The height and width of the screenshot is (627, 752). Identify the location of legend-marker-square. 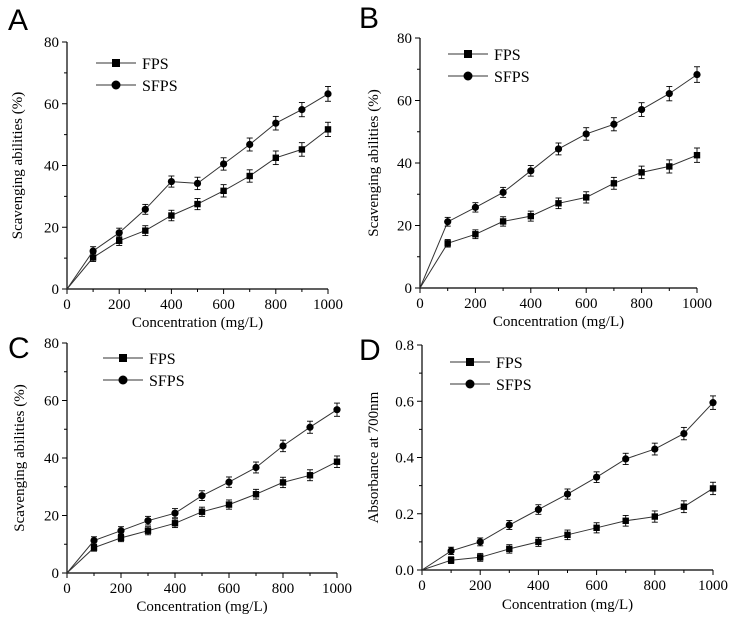
(116, 63).